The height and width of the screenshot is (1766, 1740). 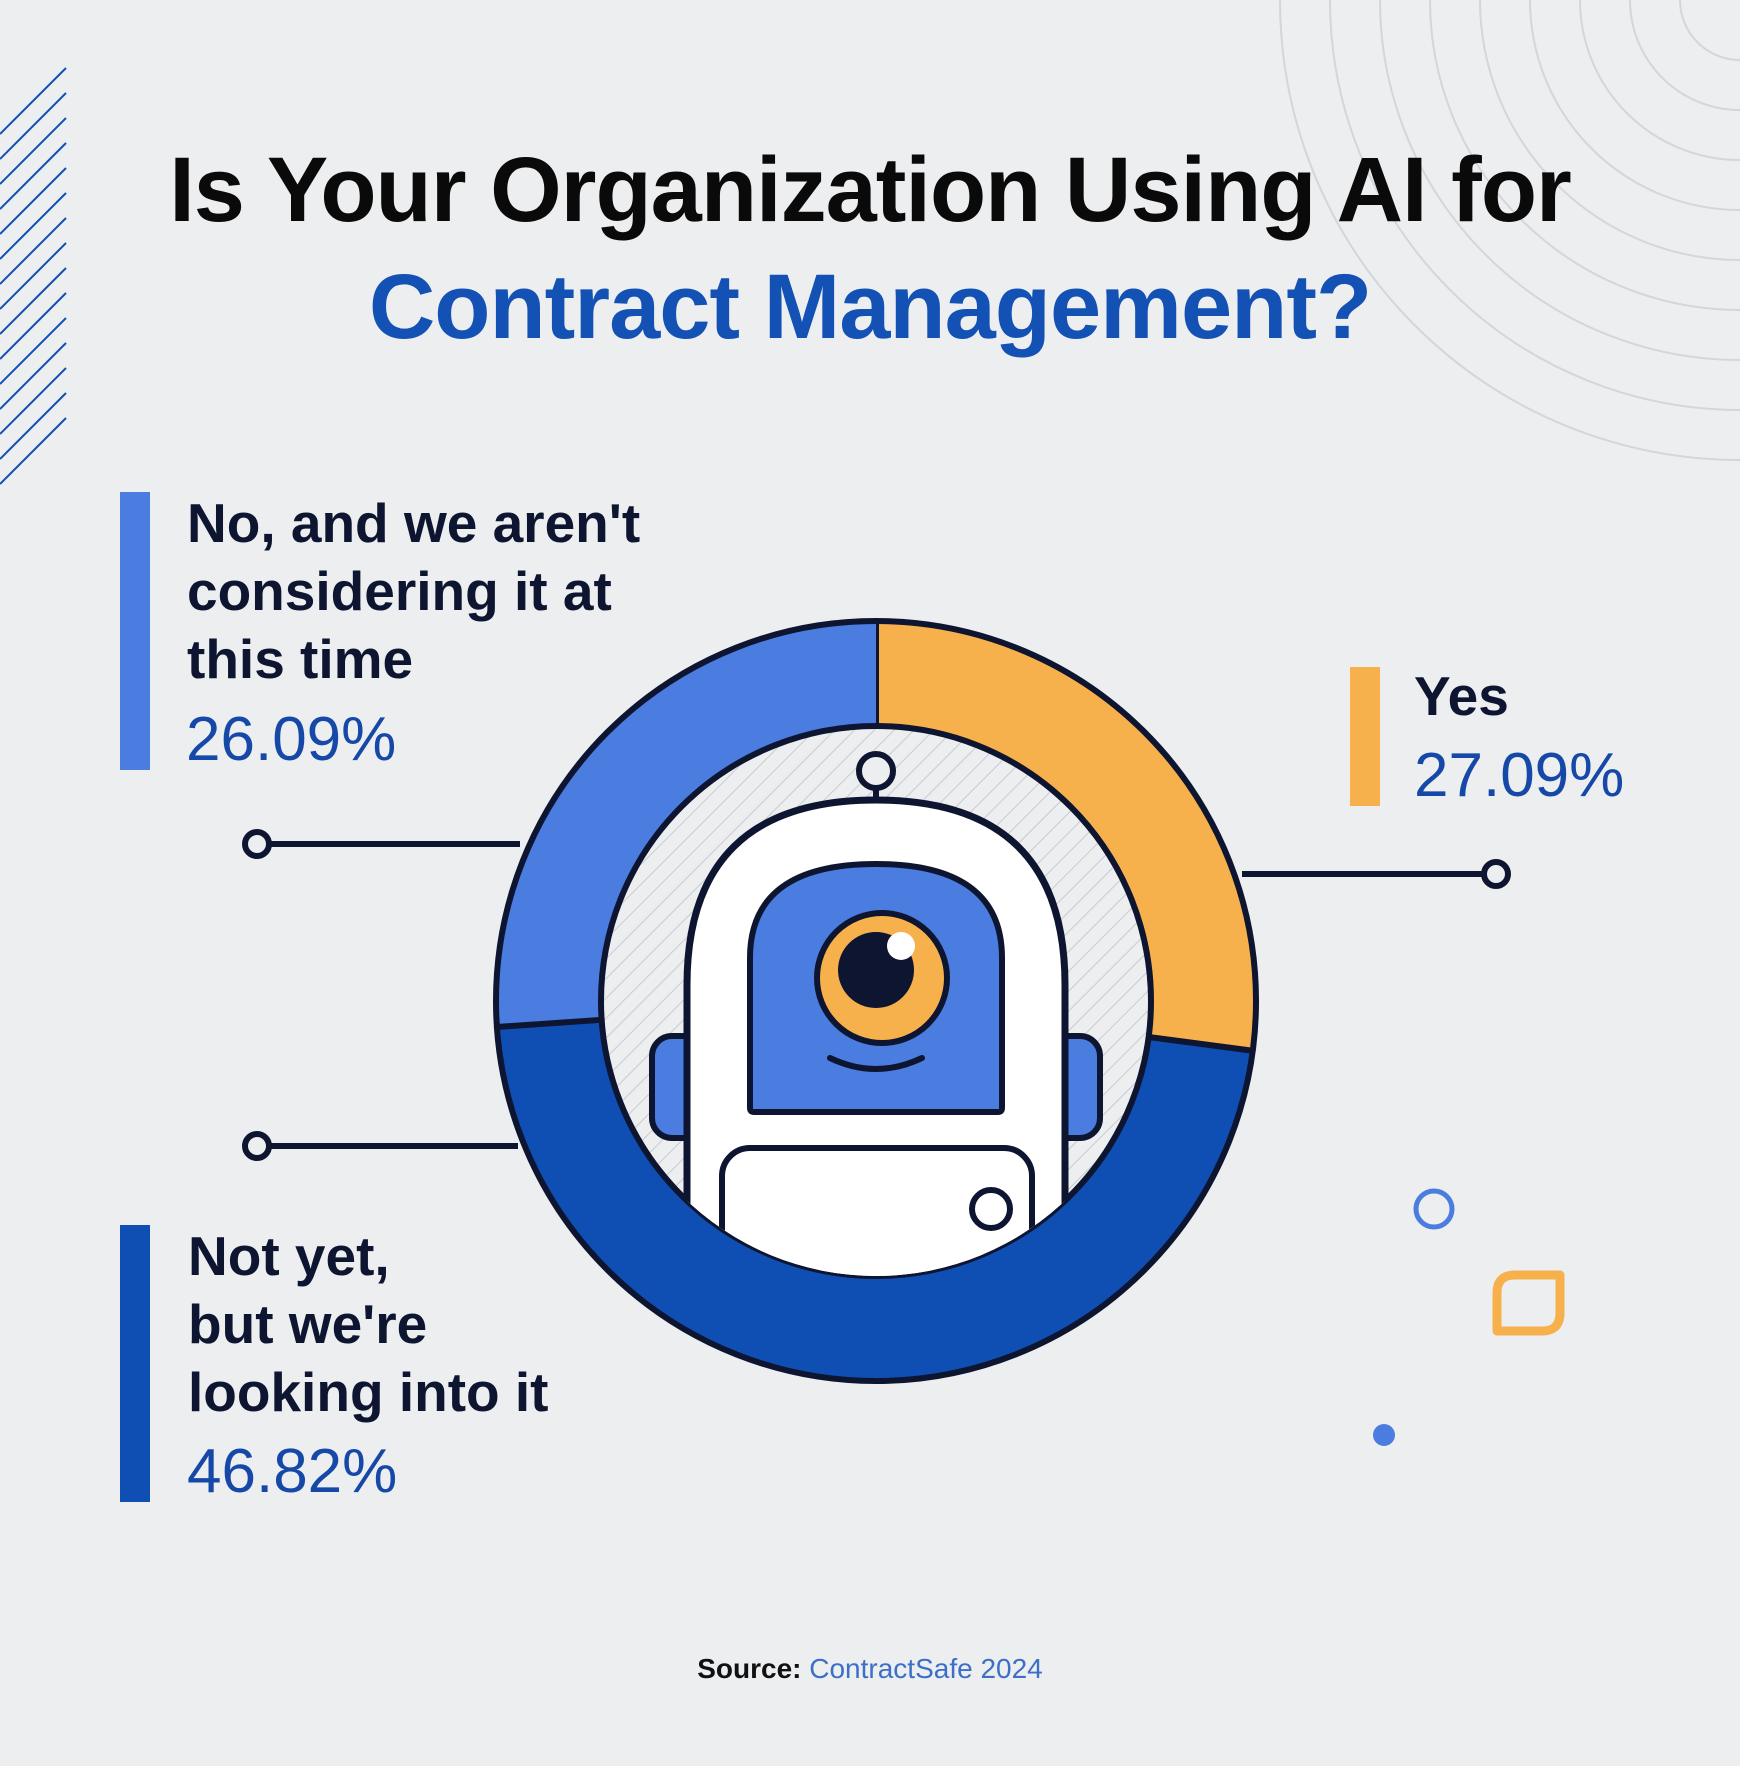 I want to click on legend-label-not-yet-line1: Not yet,, so click(x=289, y=1256).